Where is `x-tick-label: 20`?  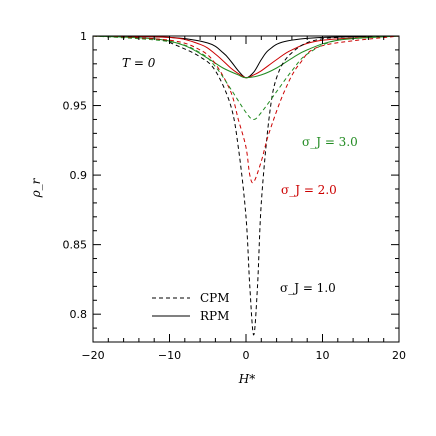 x-tick-label: 20 is located at coordinates (399, 355).